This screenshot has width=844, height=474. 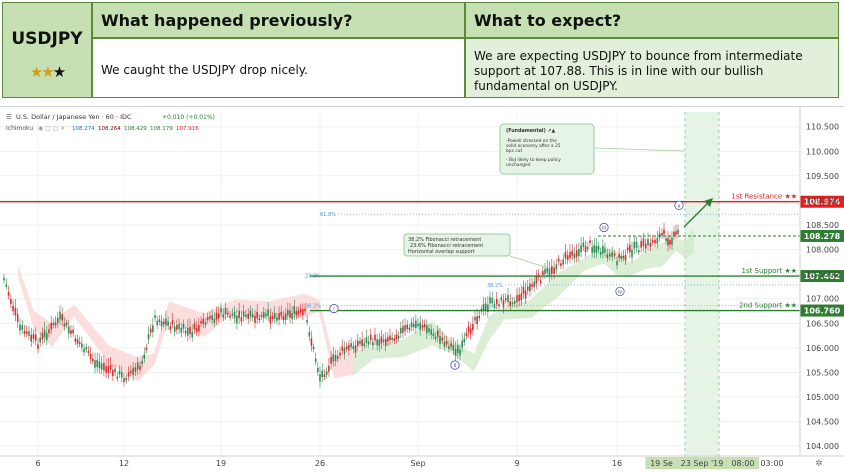 What do you see at coordinates (652, 20) in the screenshot?
I see `expect-header: What to expect?` at bounding box center [652, 20].